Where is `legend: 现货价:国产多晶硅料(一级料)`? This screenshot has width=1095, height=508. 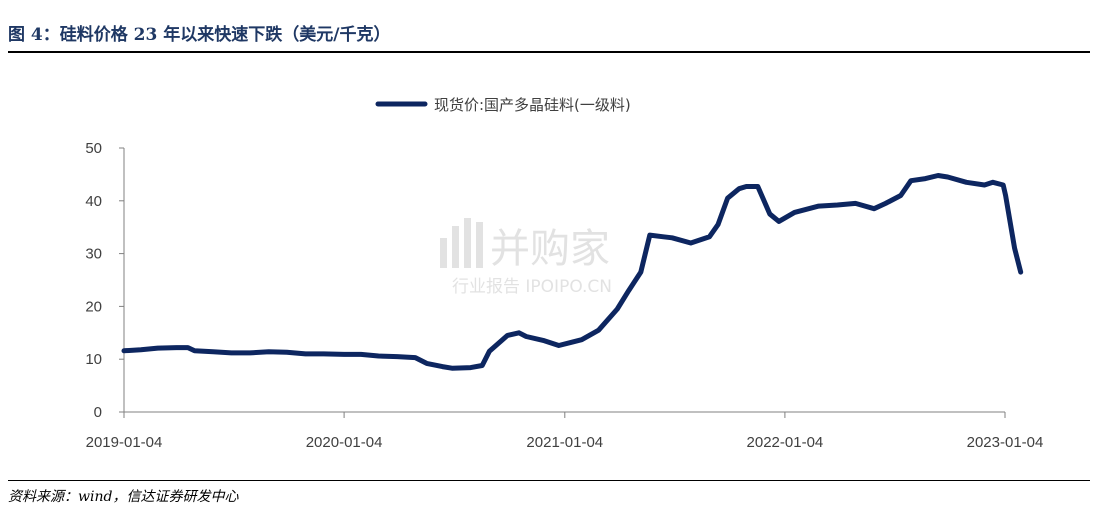
legend: 现货价:国产多晶硅料(一级料) is located at coordinates (503, 105).